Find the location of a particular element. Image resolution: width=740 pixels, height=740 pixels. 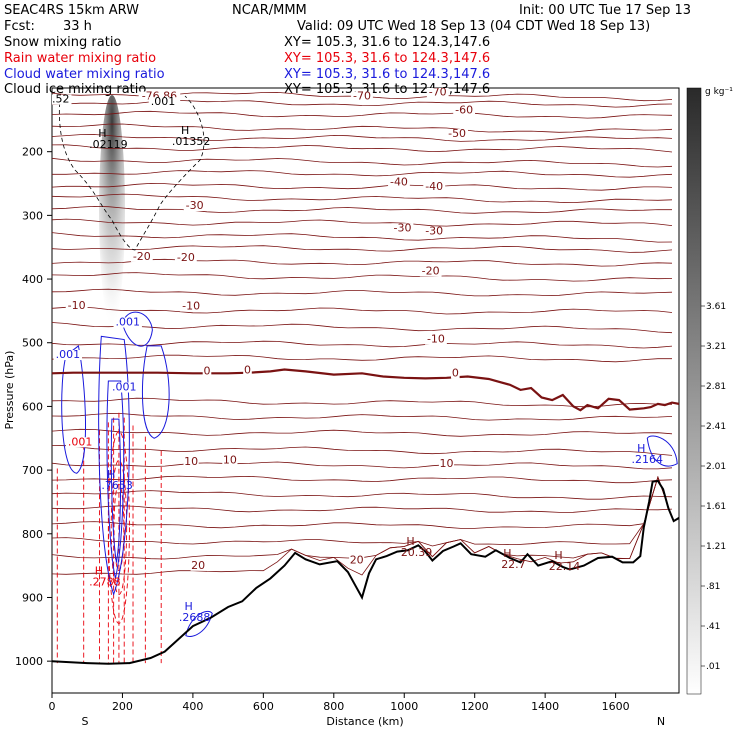

maximum-value-label: 22.14 is located at coordinates (565, 566).